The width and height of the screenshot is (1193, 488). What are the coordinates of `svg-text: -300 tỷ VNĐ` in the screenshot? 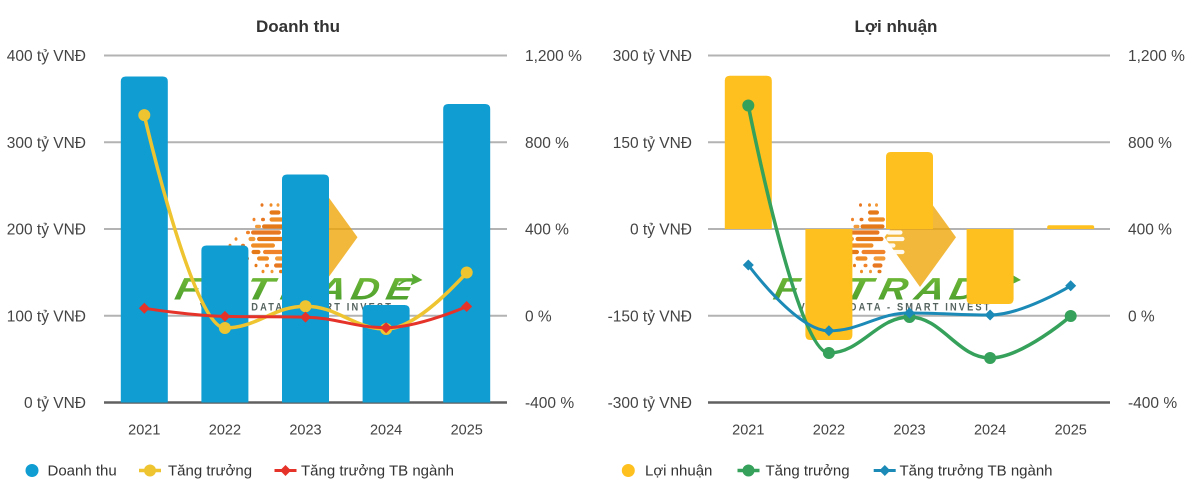 It's located at (650, 403).